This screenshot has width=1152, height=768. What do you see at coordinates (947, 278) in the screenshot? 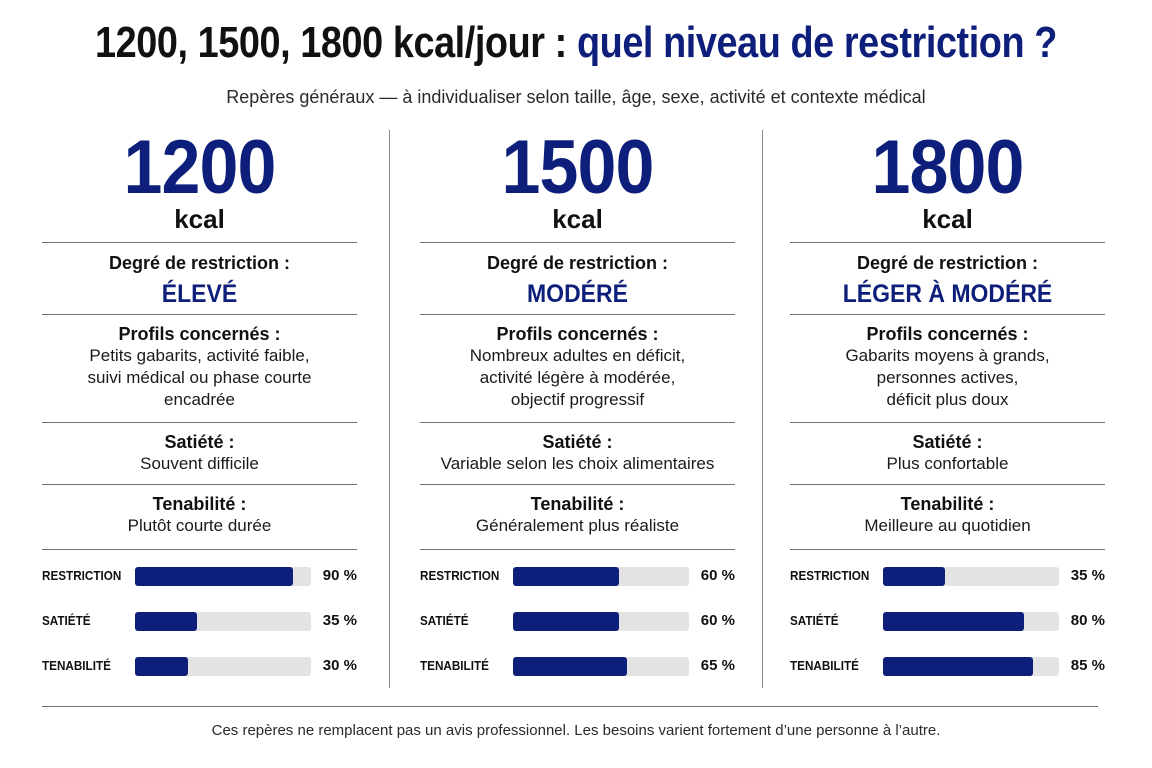
I see `restriction-section: Degré de restriction : LÉGER À MODÉRÉ` at bounding box center [947, 278].